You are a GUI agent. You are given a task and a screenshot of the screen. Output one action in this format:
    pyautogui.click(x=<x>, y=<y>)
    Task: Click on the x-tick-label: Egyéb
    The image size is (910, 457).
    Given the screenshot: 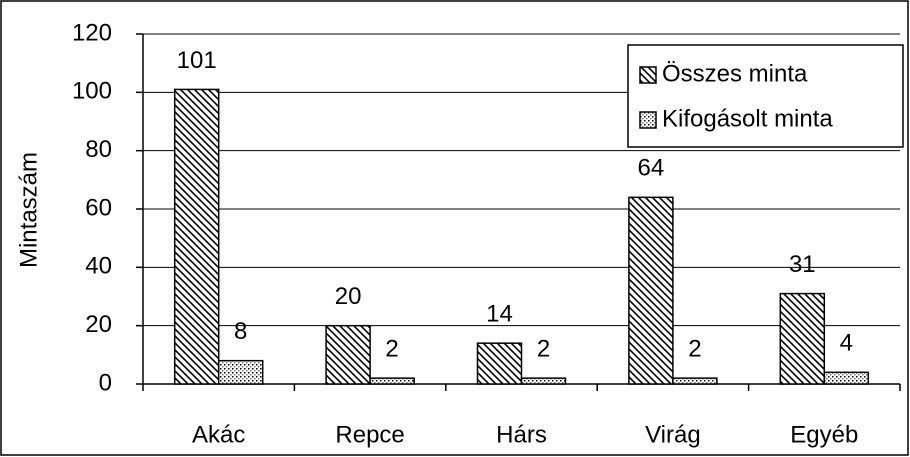 What is the action you would take?
    pyautogui.click(x=824, y=434)
    